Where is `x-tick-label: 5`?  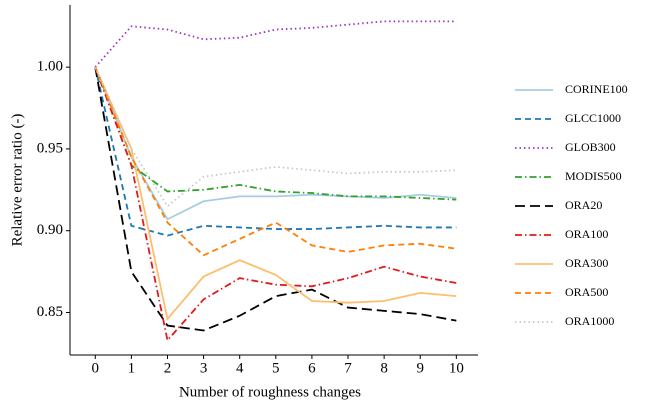 x-tick-label: 5 is located at coordinates (276, 368).